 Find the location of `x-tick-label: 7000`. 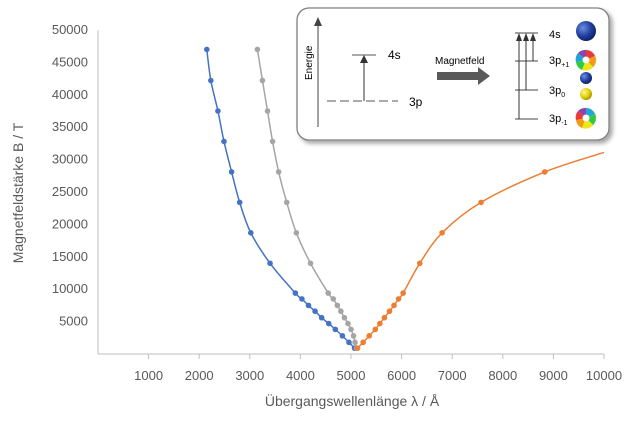

x-tick-label: 7000 is located at coordinates (452, 375).